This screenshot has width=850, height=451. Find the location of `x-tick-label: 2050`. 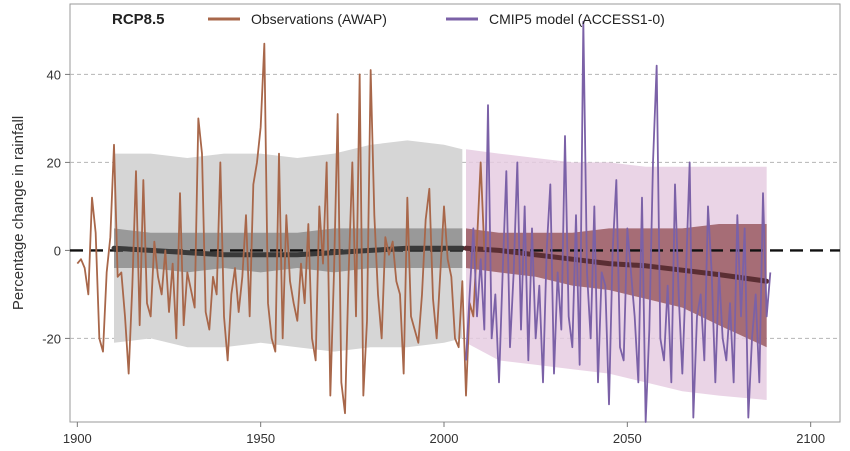

x-tick-label: 2050 is located at coordinates (627, 438).